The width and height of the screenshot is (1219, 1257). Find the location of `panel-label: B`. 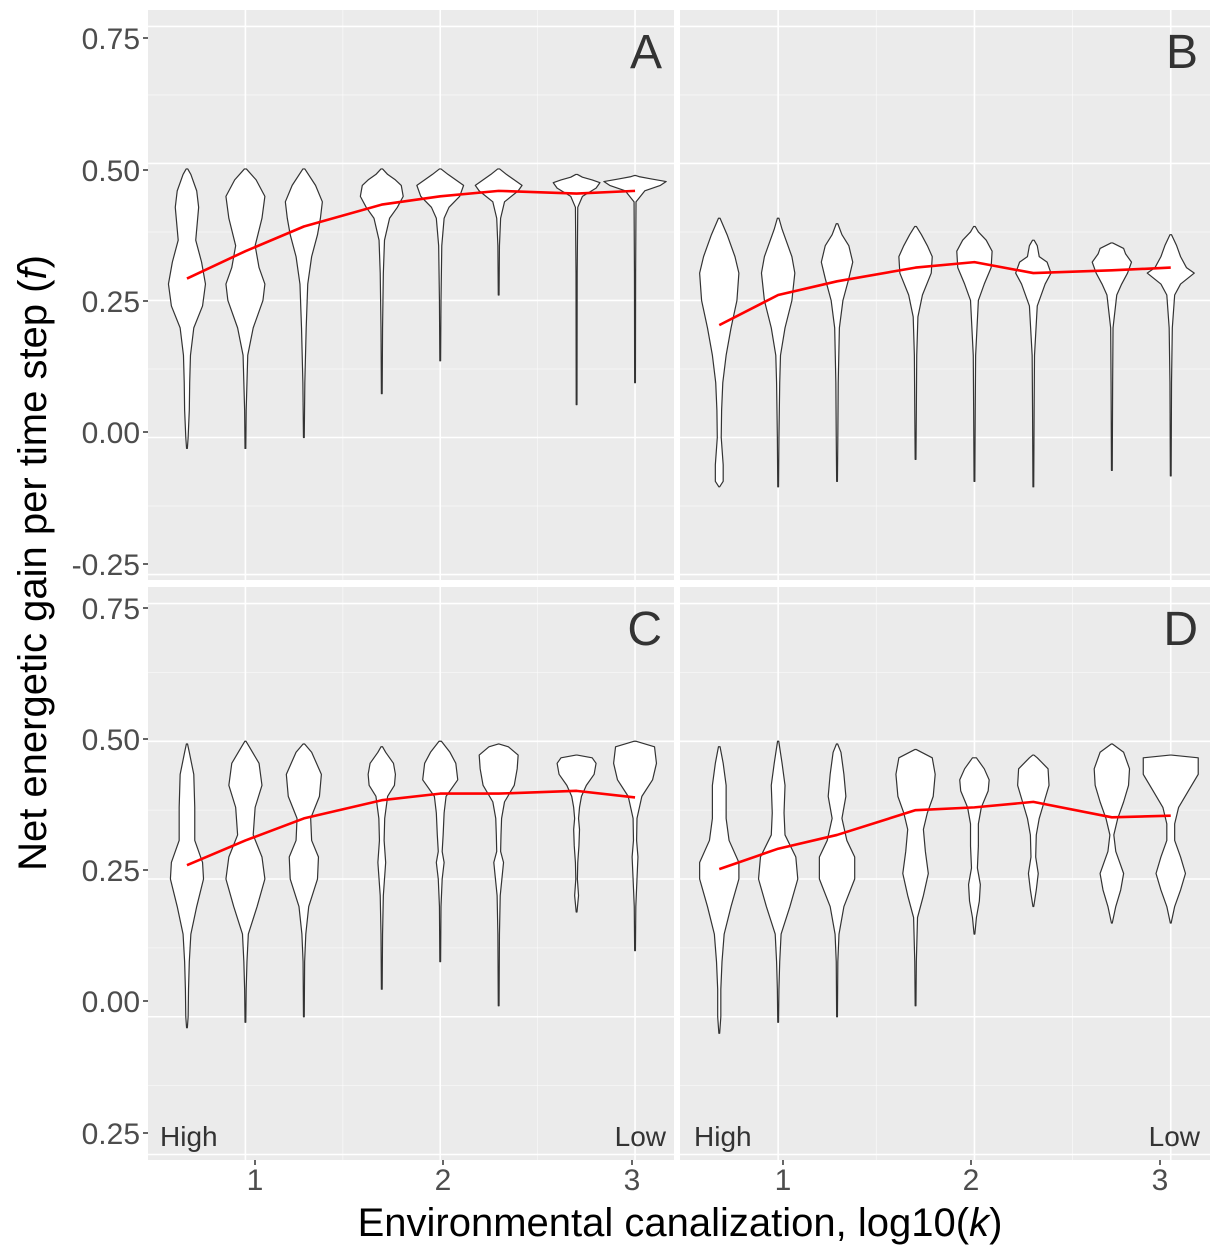

panel-label: B is located at coordinates (1182, 52).